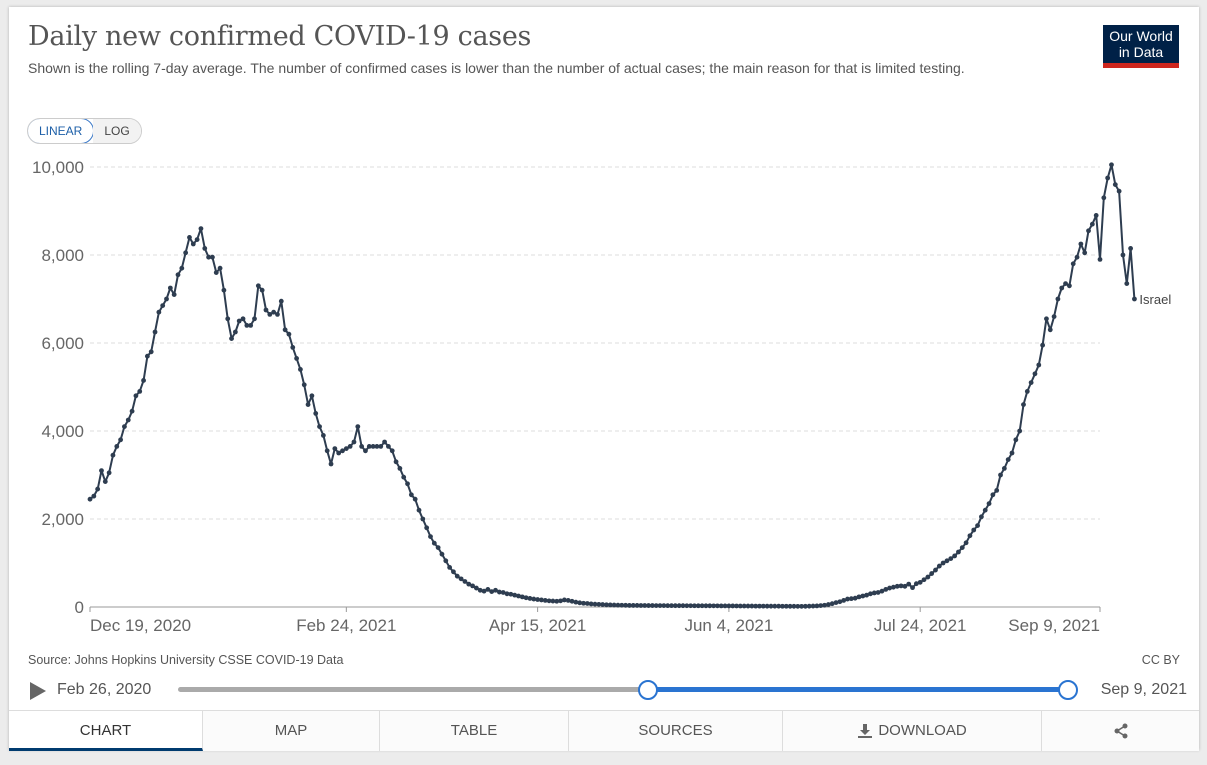 This screenshot has width=1207, height=765. I want to click on tab-download: DOWNLOAD, so click(912, 731).